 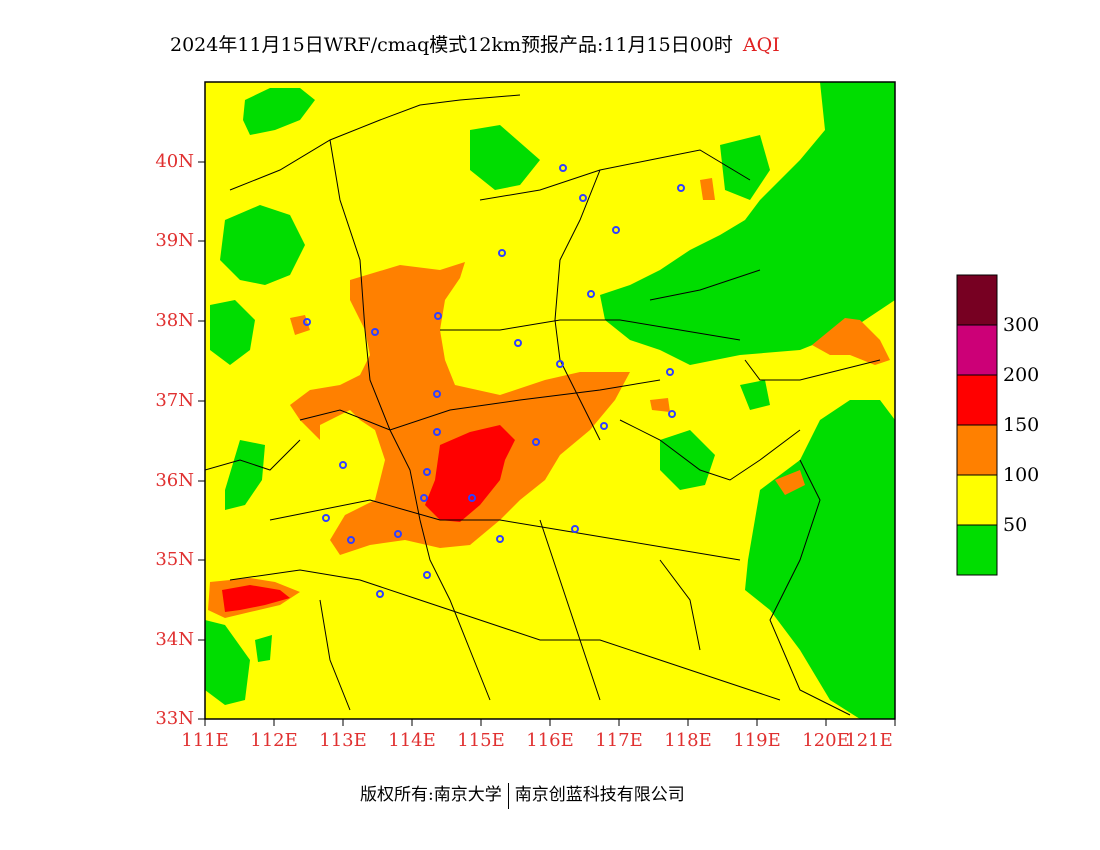 I want to click on region-good-small, so click(x=263, y=648).